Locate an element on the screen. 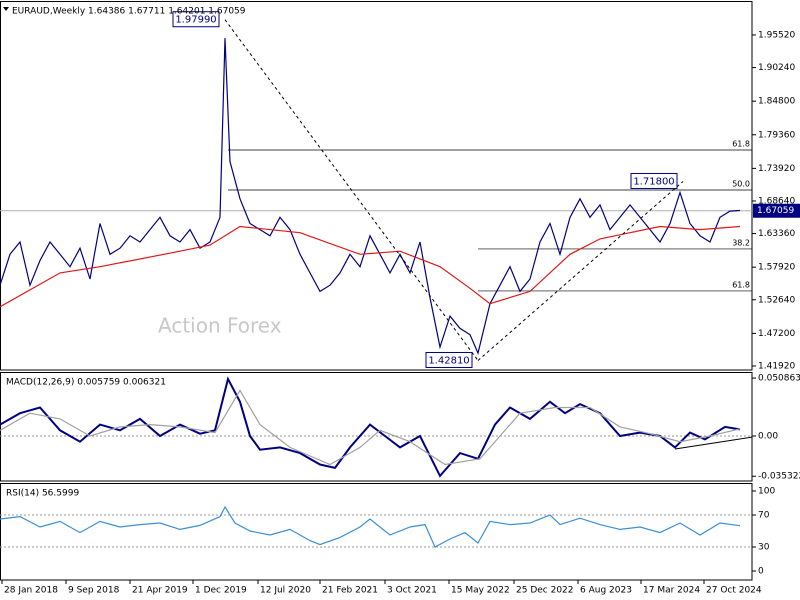  x-tick-label: 27 Oct 2024 is located at coordinates (734, 591).